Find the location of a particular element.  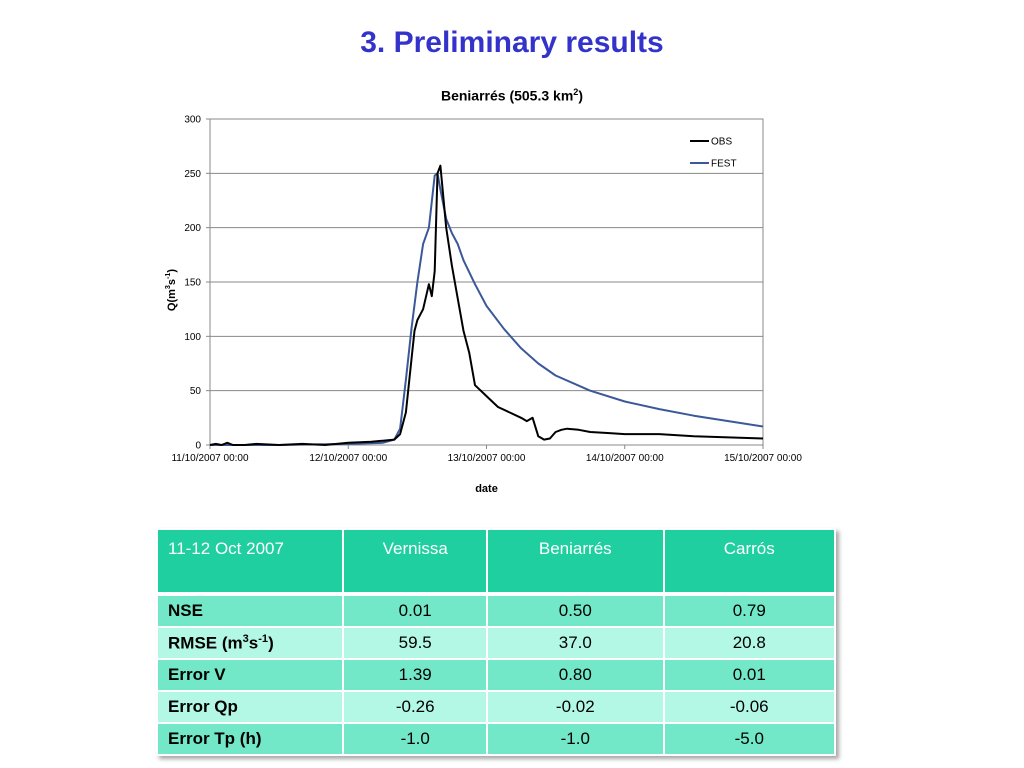

y-tick-label: 200 is located at coordinates (192, 228).